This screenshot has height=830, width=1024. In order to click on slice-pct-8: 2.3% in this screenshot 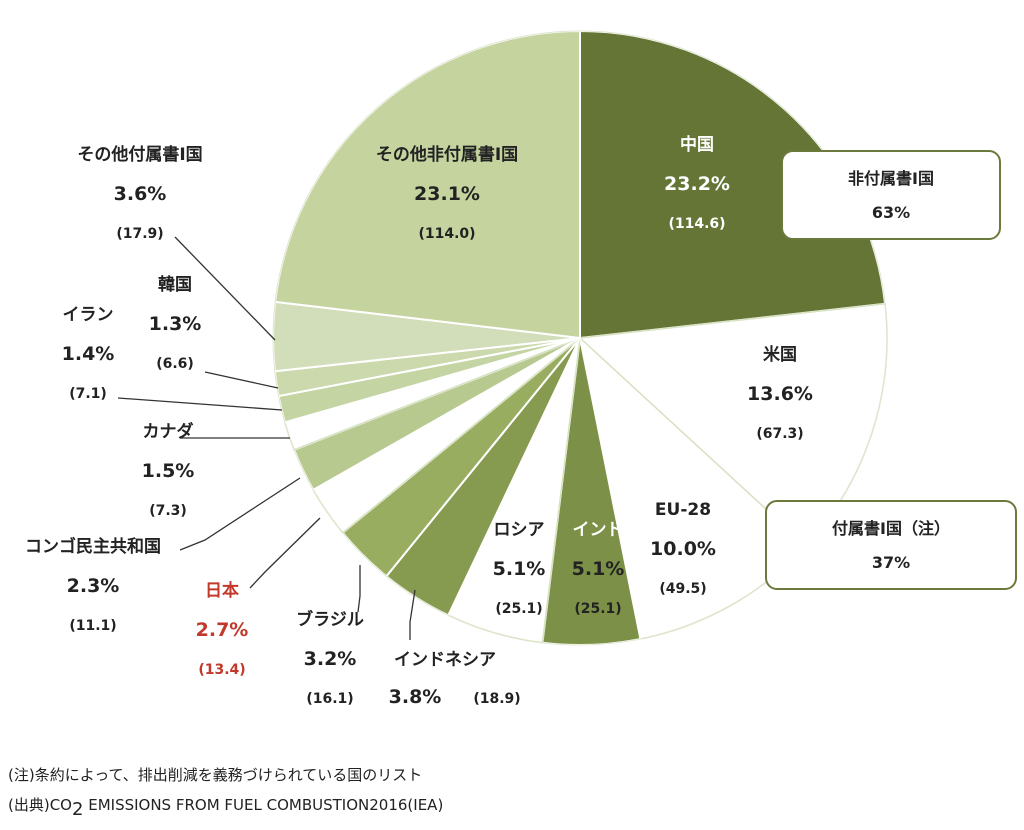, I will do `click(93, 586)`.